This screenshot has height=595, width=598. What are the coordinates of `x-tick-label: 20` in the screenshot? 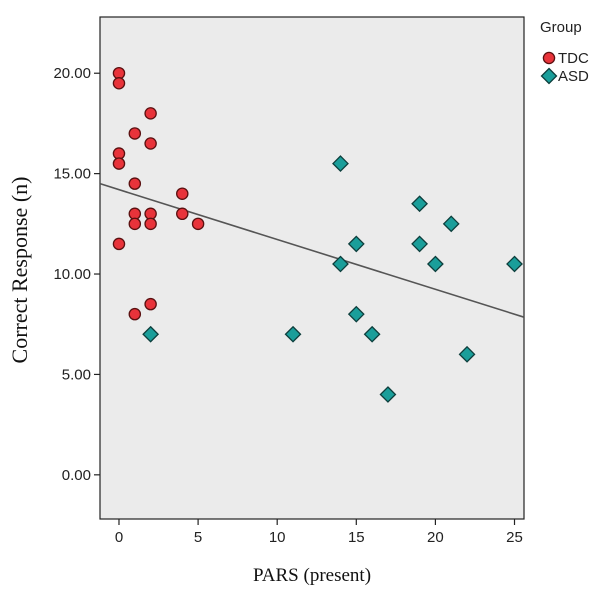 It's located at (435, 537).